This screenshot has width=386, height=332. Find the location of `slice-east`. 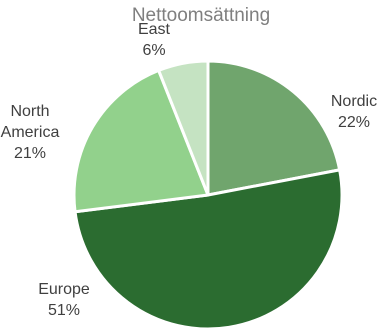

slice-east is located at coordinates (183, 128).